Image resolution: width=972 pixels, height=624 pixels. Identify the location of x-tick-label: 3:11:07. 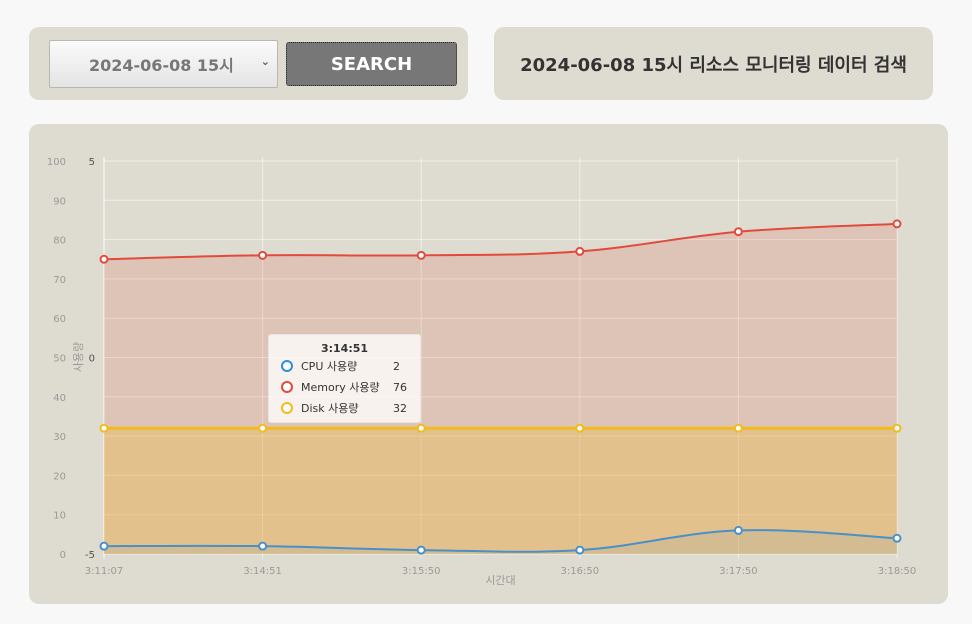
(104, 571).